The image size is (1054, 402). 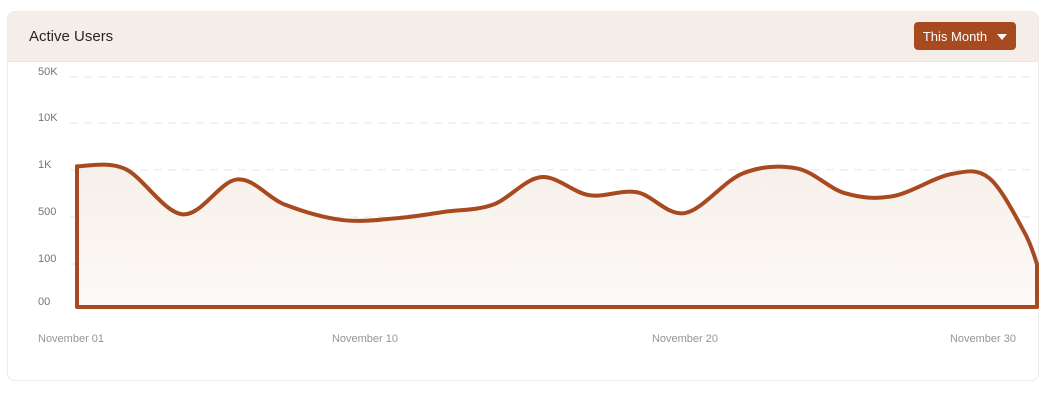 I want to click on x-tick-label: November 20, so click(x=685, y=339).